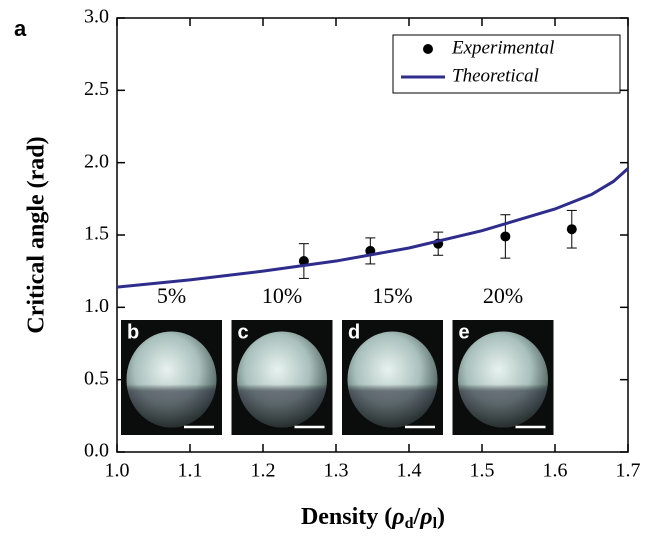  Describe the element at coordinates (409, 471) in the screenshot. I see `x-tick-label: 1.4` at that location.